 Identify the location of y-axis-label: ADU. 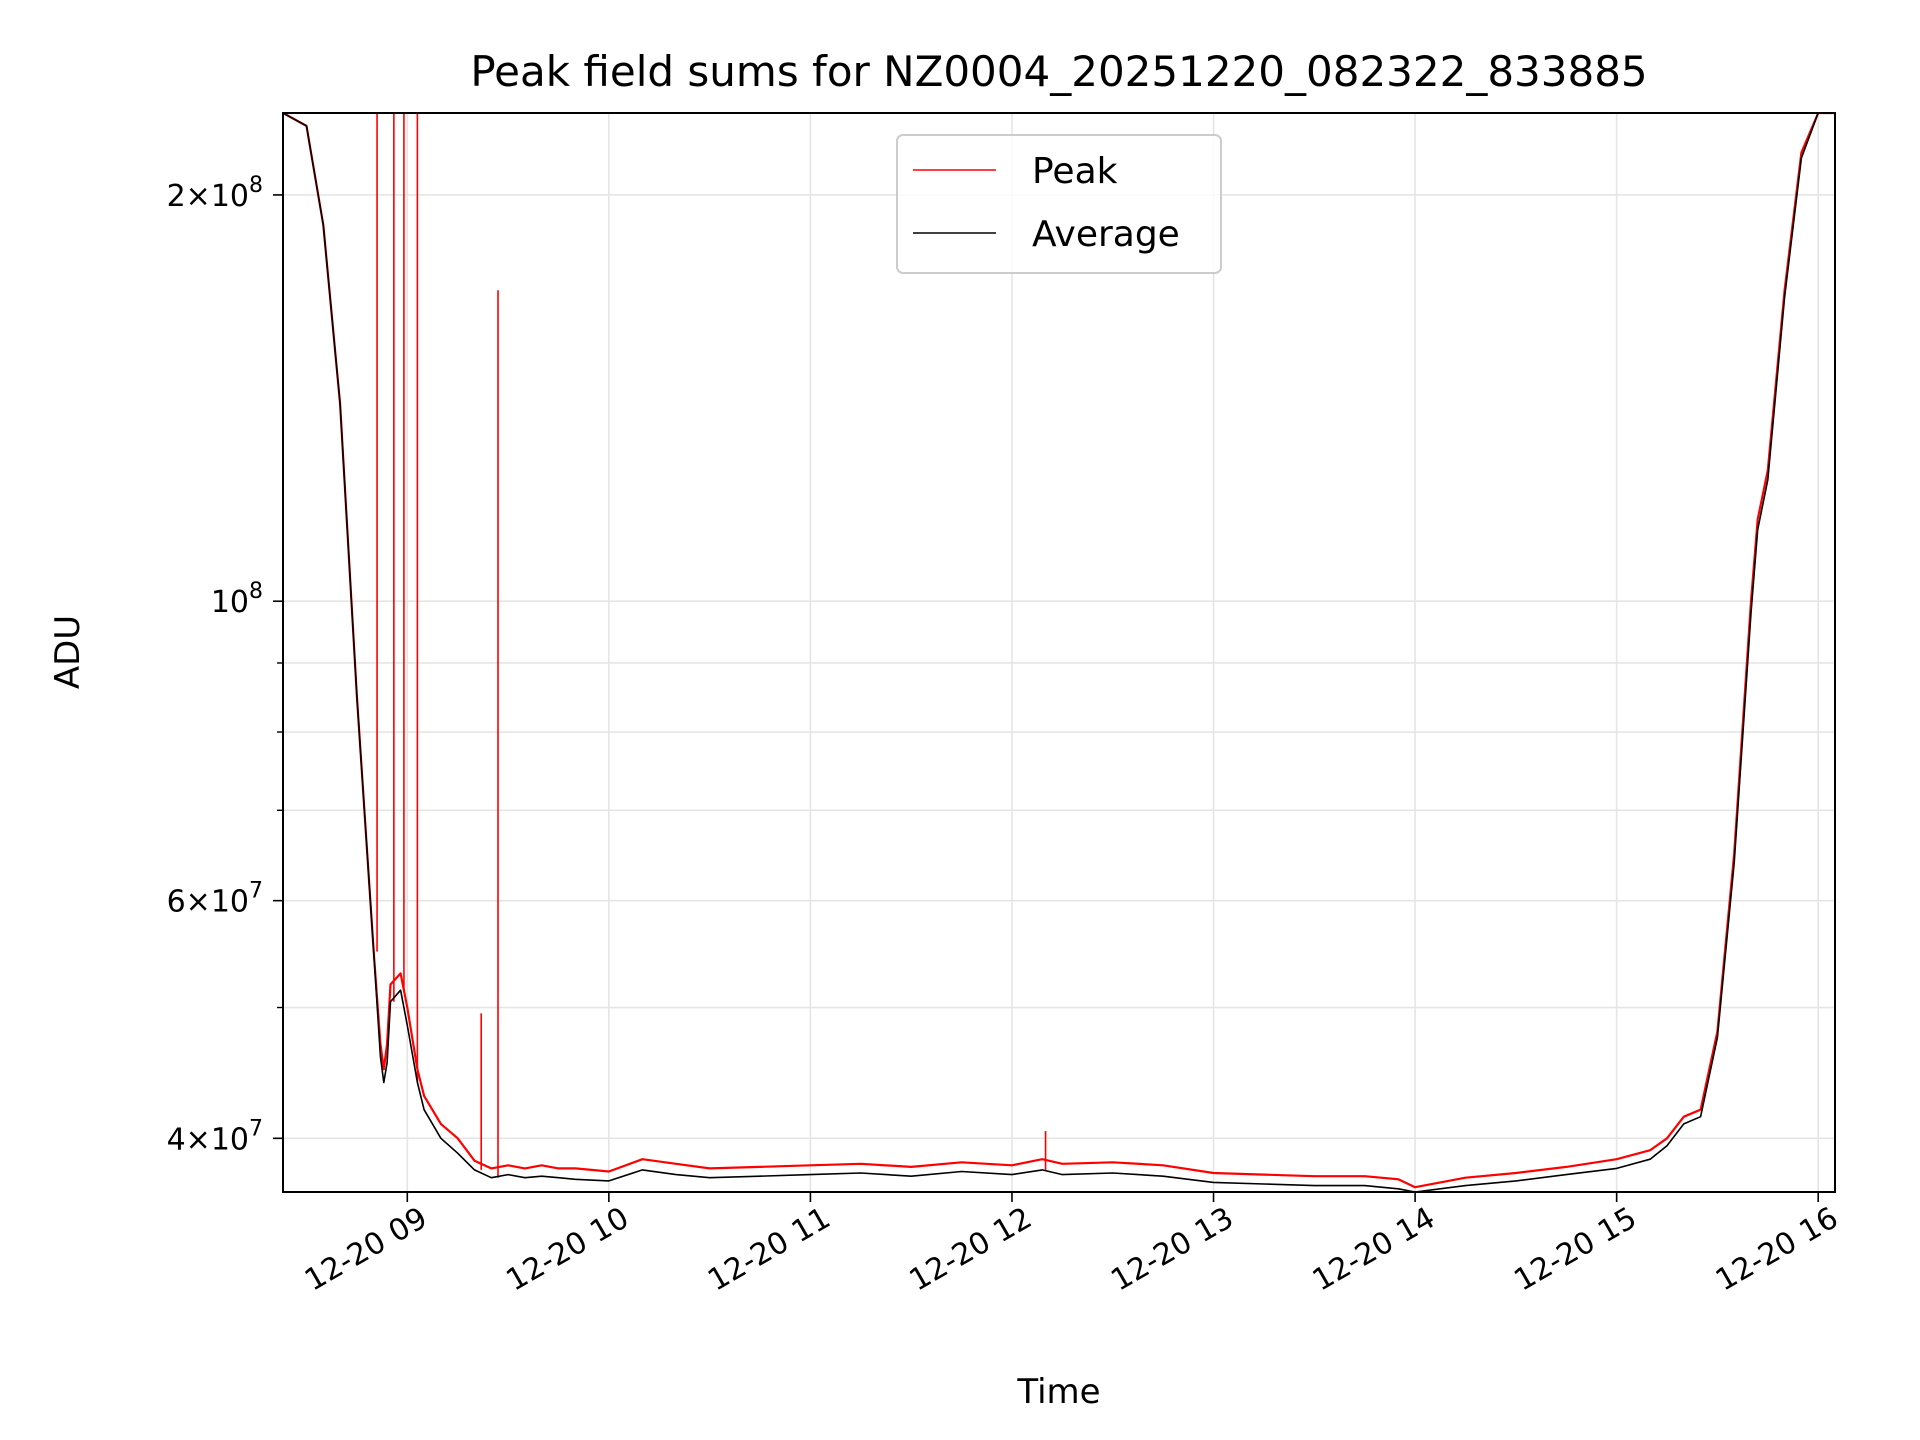
(68, 652).